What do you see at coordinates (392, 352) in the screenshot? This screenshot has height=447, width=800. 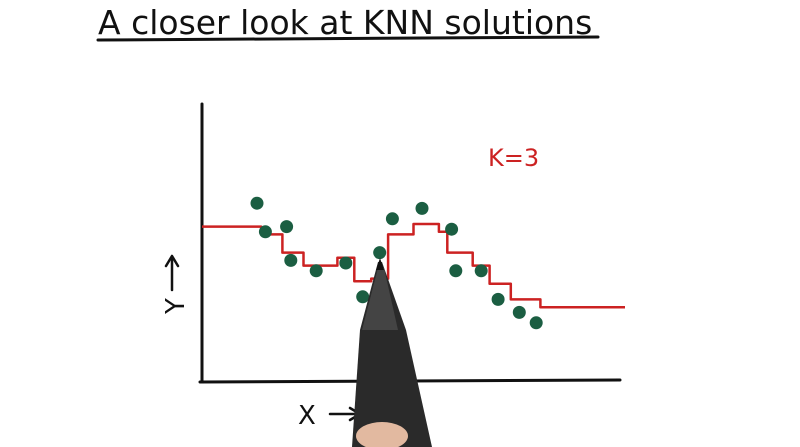 I see `marker-pen-icon` at bounding box center [392, 352].